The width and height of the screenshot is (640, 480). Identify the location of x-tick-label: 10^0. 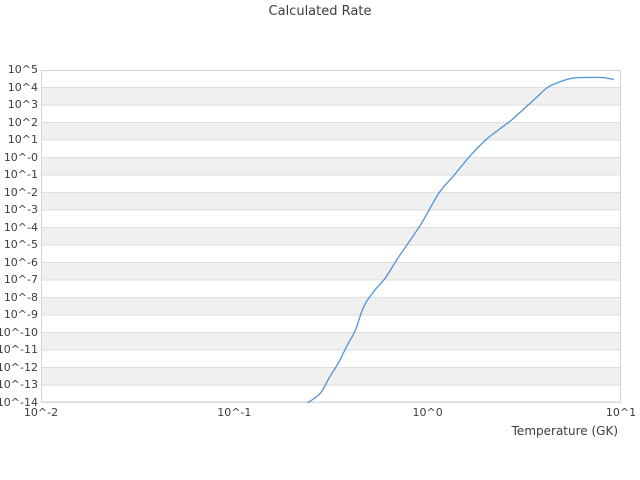
(427, 412).